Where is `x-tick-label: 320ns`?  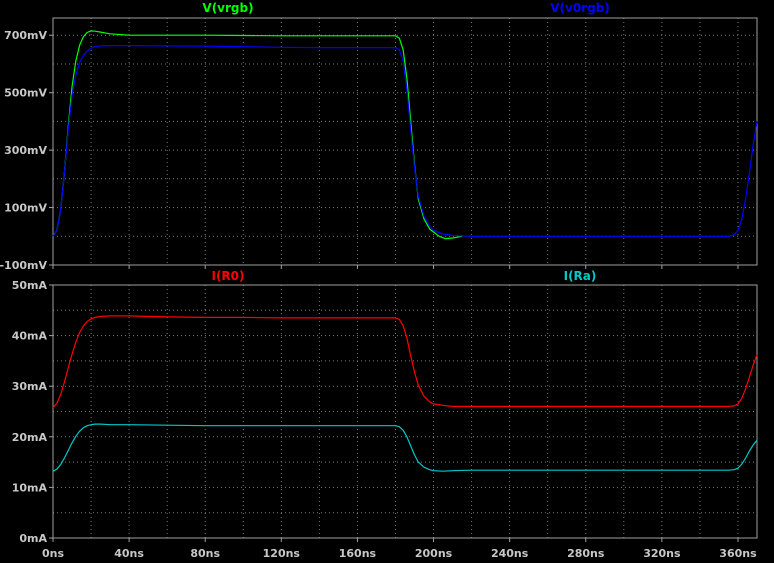
x-tick-label: 320ns is located at coordinates (662, 553).